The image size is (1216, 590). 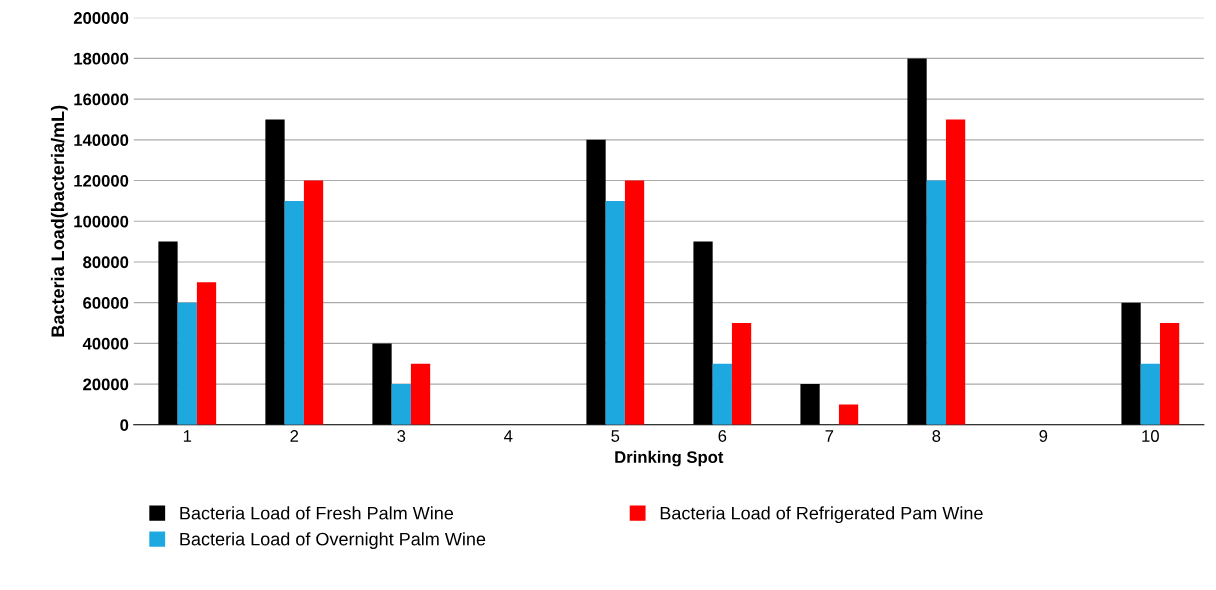 What do you see at coordinates (101, 180) in the screenshot?
I see `y-tick-label: 120000` at bounding box center [101, 180].